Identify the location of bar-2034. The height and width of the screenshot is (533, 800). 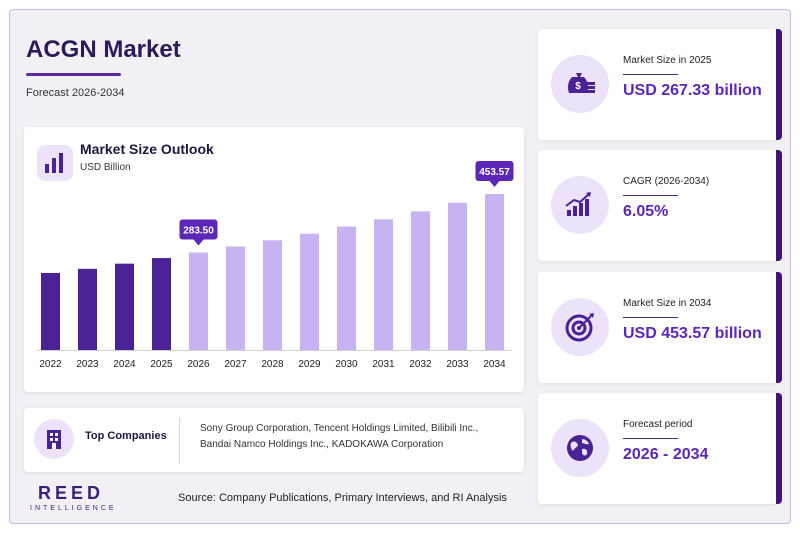
(494, 272).